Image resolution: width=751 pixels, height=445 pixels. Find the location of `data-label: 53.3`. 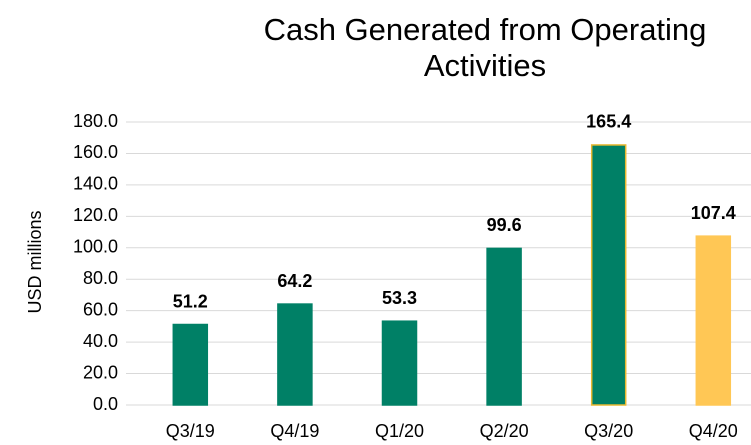

data-label: 53.3 is located at coordinates (399, 298).